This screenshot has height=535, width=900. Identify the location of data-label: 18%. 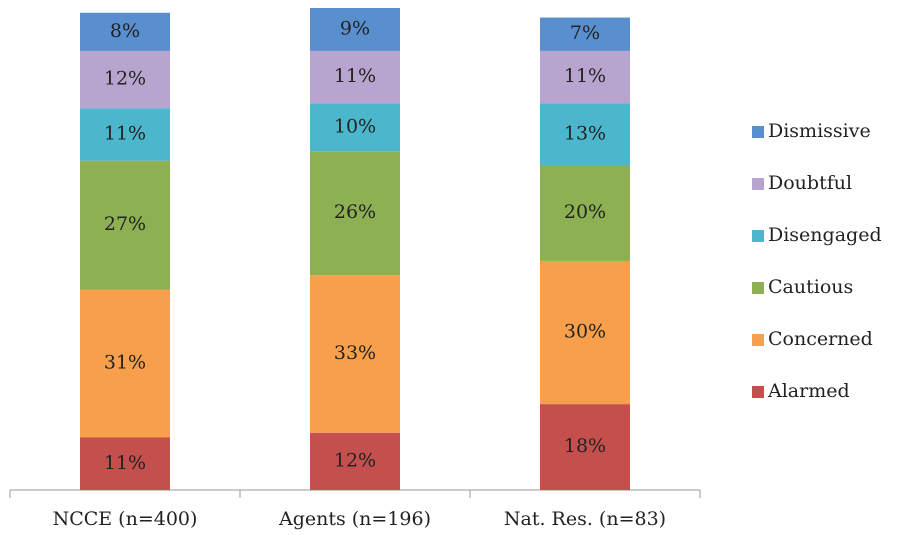
(585, 446).